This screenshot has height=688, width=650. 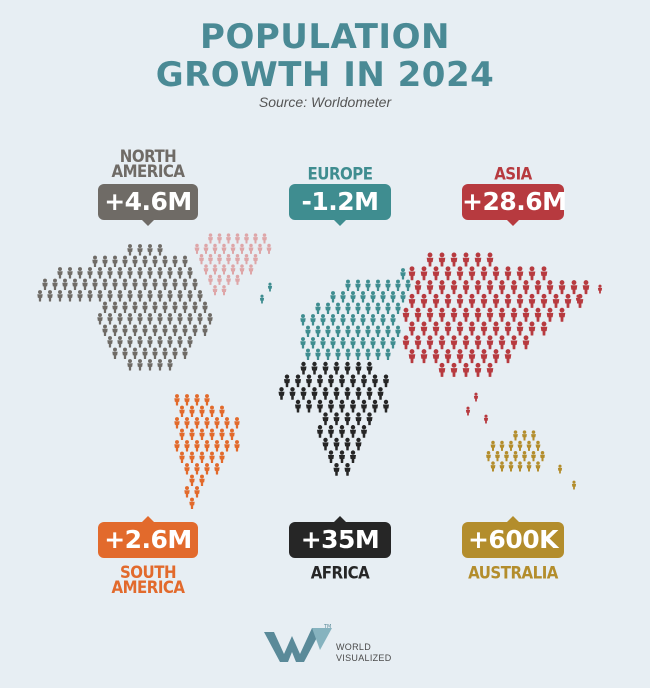 I want to click on title-line-1: POPULATION, so click(x=325, y=37).